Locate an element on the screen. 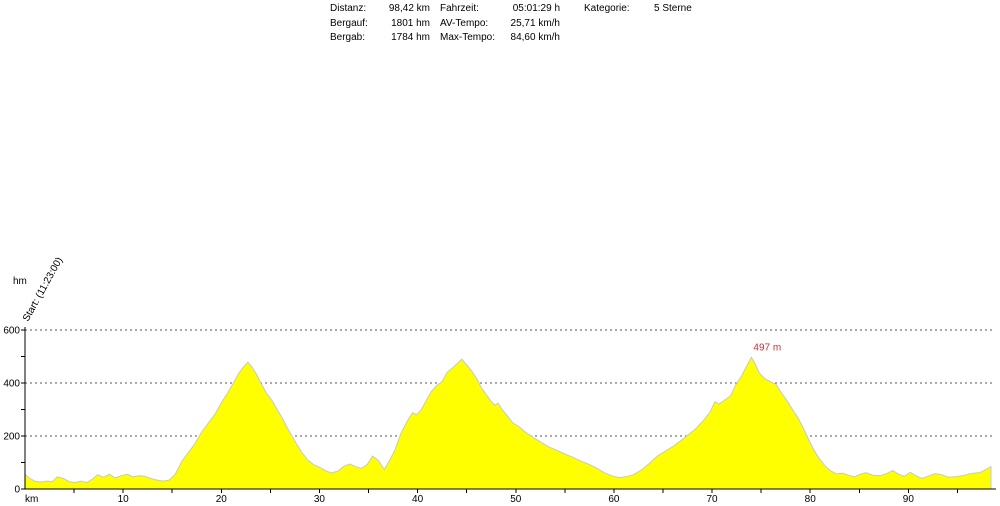  stat-label-av-tempo: AV-Tempo: is located at coordinates (464, 23).